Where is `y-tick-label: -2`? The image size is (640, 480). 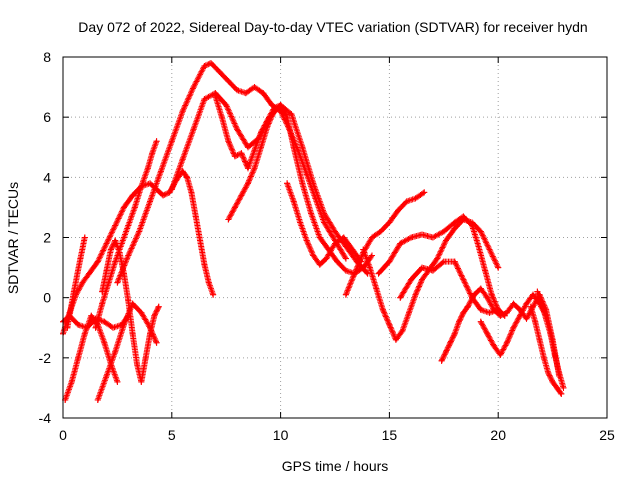 y-tick-label: -2 is located at coordinates (45, 358).